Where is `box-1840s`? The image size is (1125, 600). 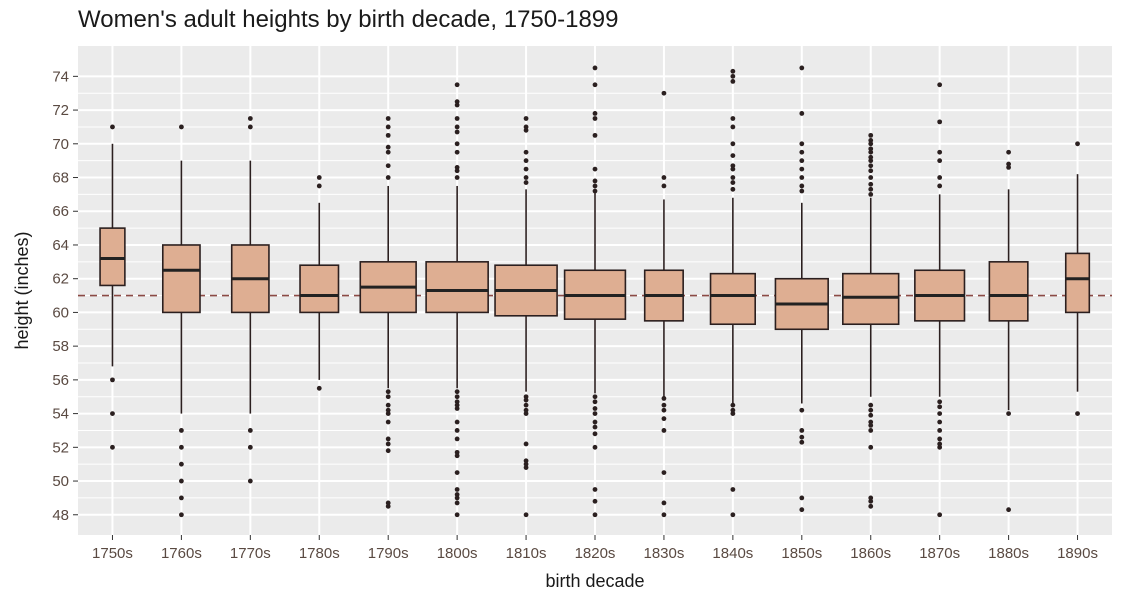
box-1840s is located at coordinates (733, 293).